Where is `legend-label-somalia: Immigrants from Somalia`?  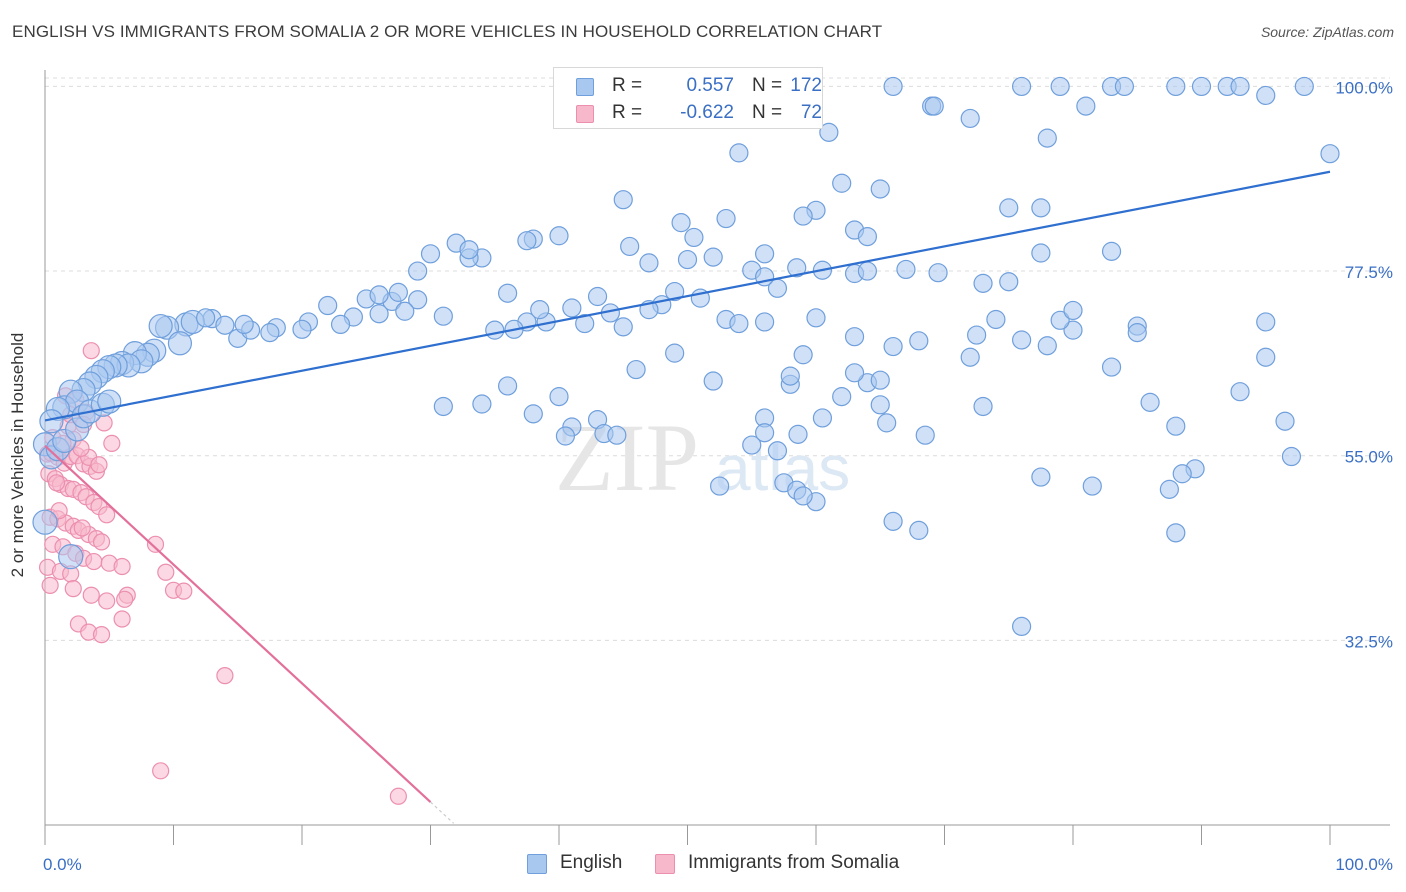 legend-label-somalia: Immigrants from Somalia is located at coordinates (794, 862).